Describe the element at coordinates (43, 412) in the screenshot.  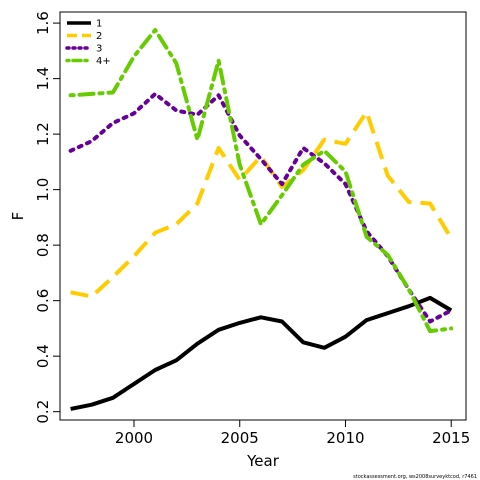
I see `y-tick-label: 0.2` at that location.